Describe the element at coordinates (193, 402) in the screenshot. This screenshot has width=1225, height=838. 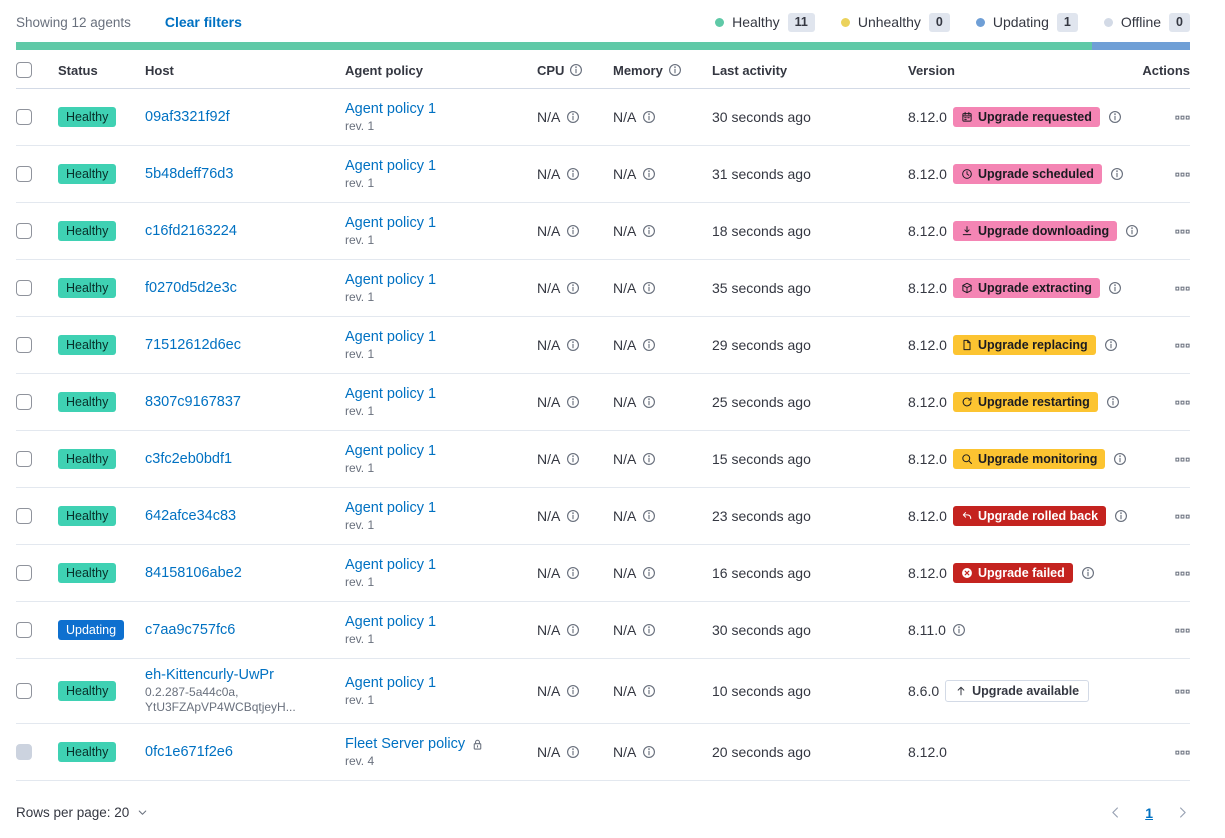
I see `host-link: 8307c9167837` at that location.